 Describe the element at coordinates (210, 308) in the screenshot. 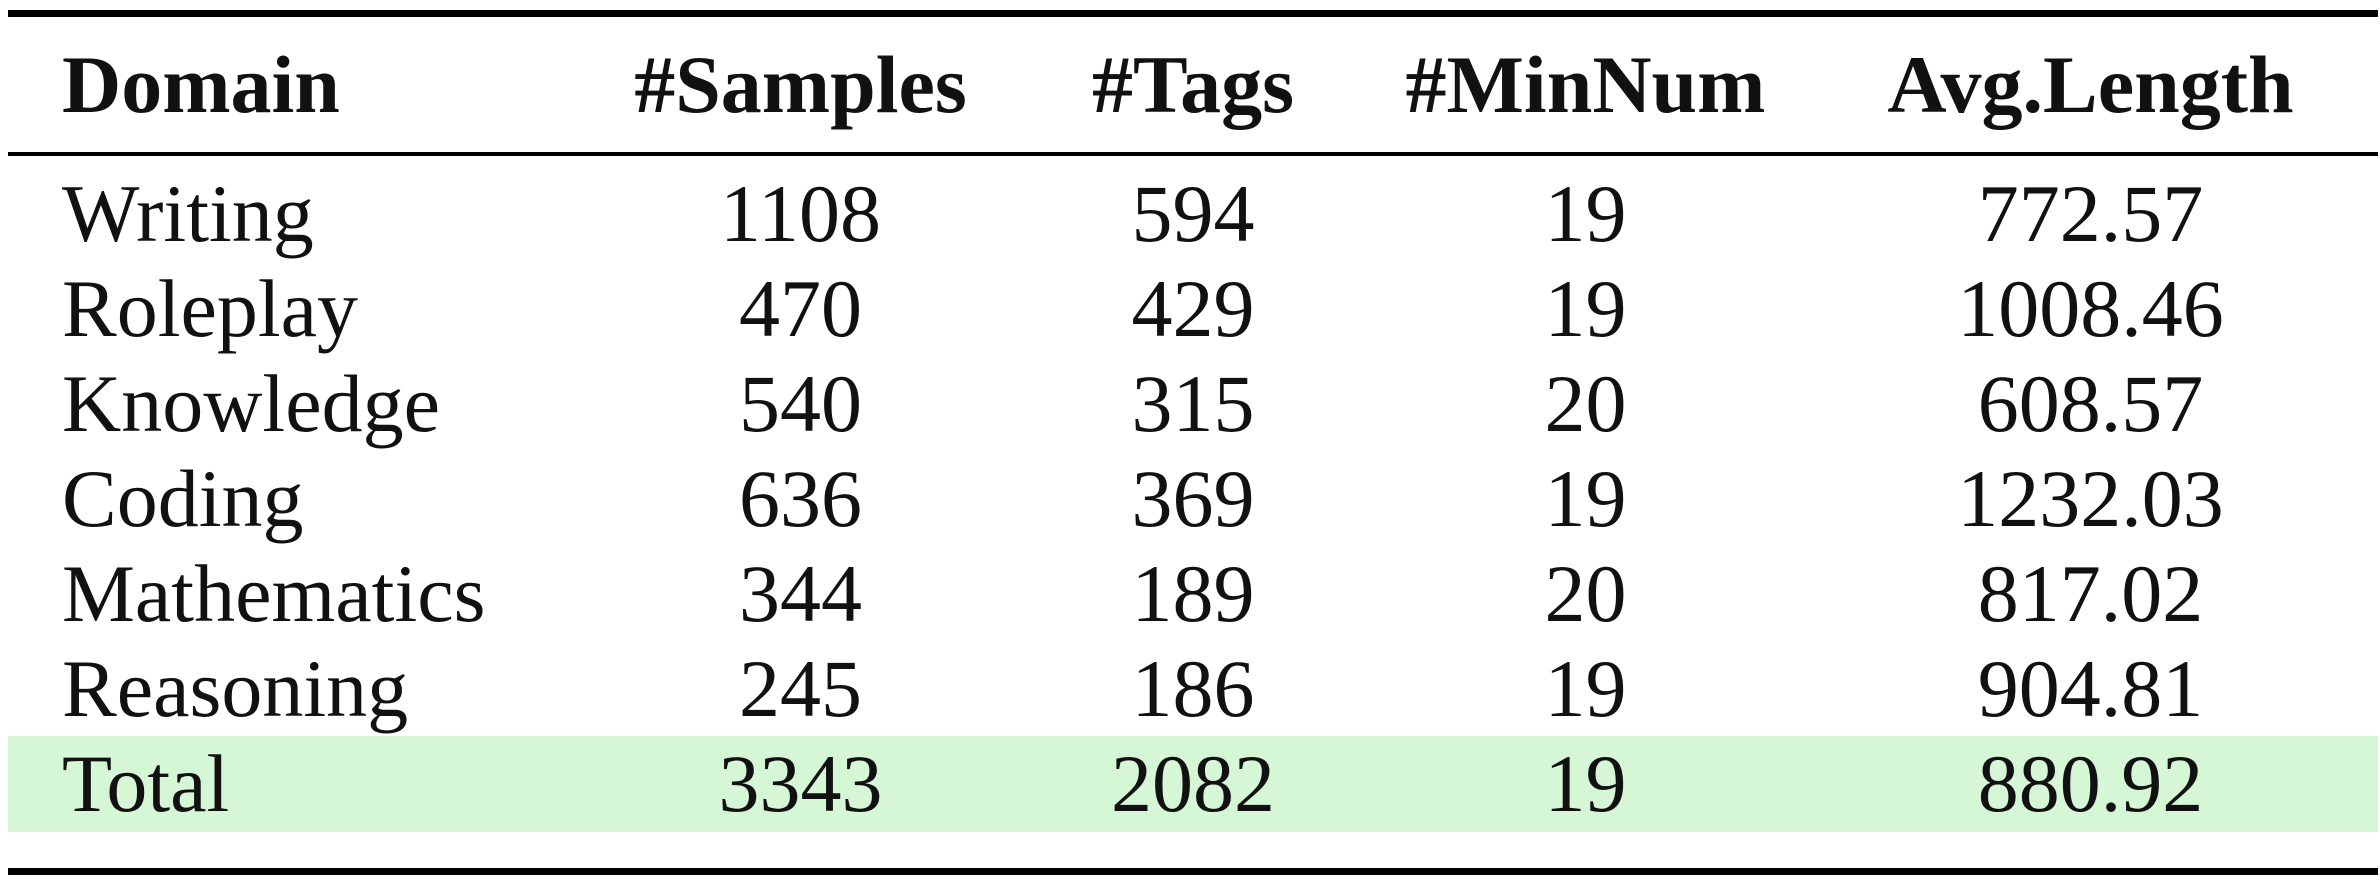

I see `cell-domain: Roleplay` at that location.